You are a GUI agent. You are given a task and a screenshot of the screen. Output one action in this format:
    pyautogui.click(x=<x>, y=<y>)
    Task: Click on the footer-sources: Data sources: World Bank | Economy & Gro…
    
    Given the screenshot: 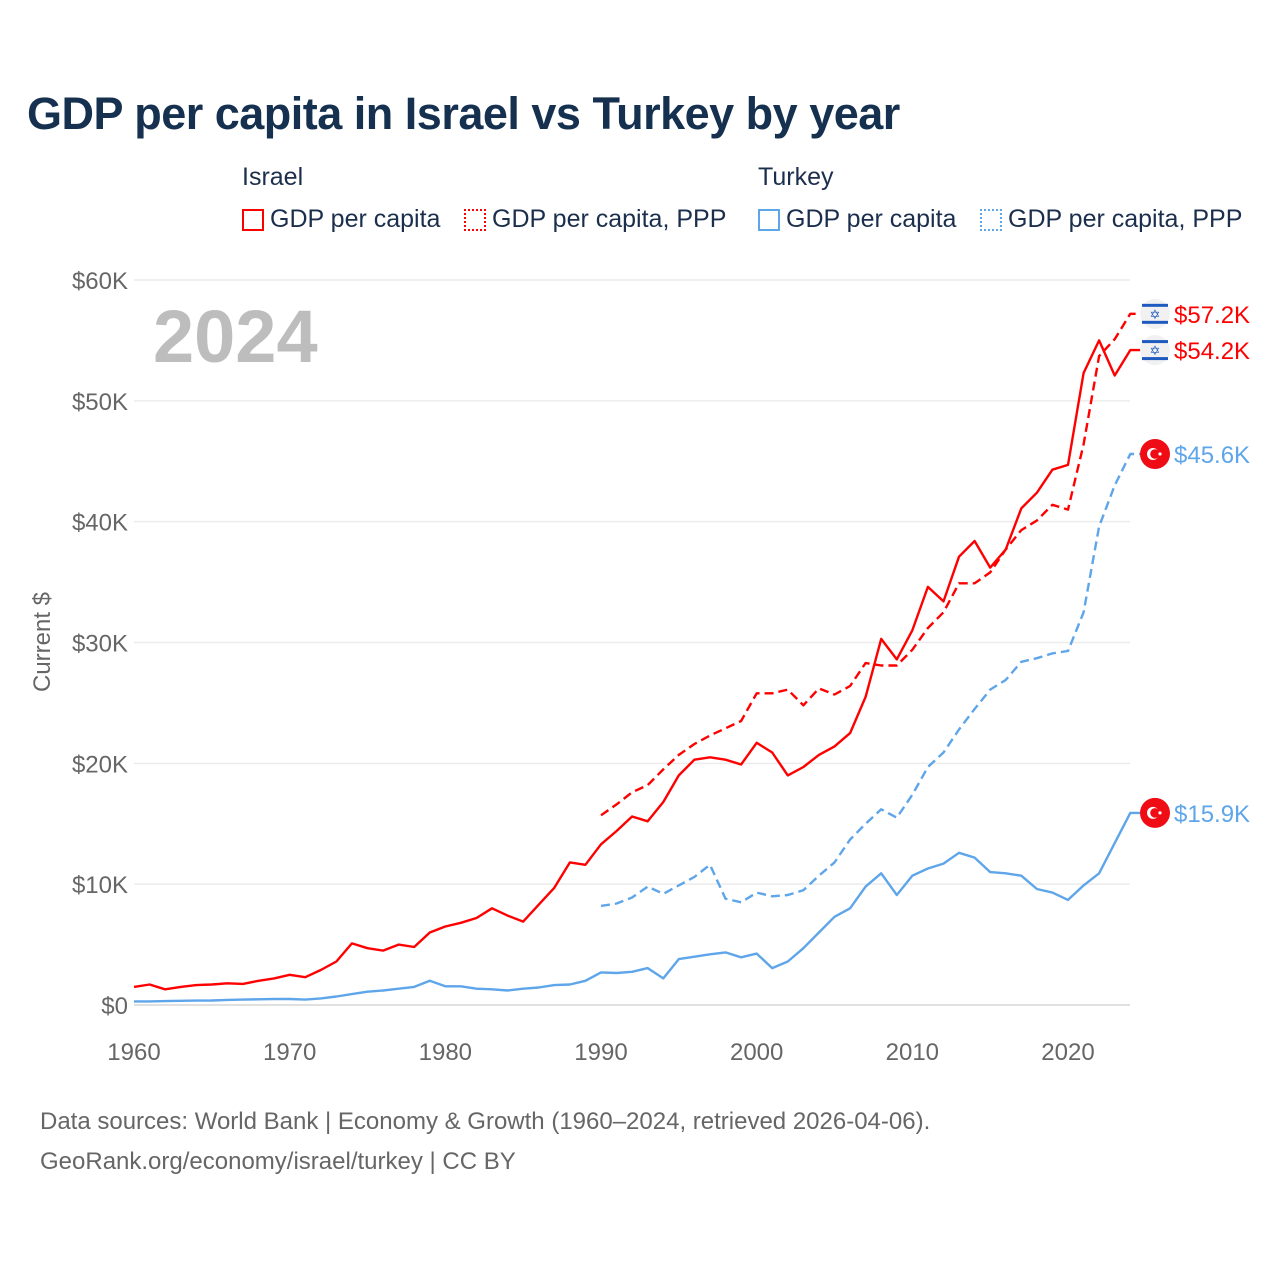 What is the action you would take?
    pyautogui.click(x=485, y=1121)
    